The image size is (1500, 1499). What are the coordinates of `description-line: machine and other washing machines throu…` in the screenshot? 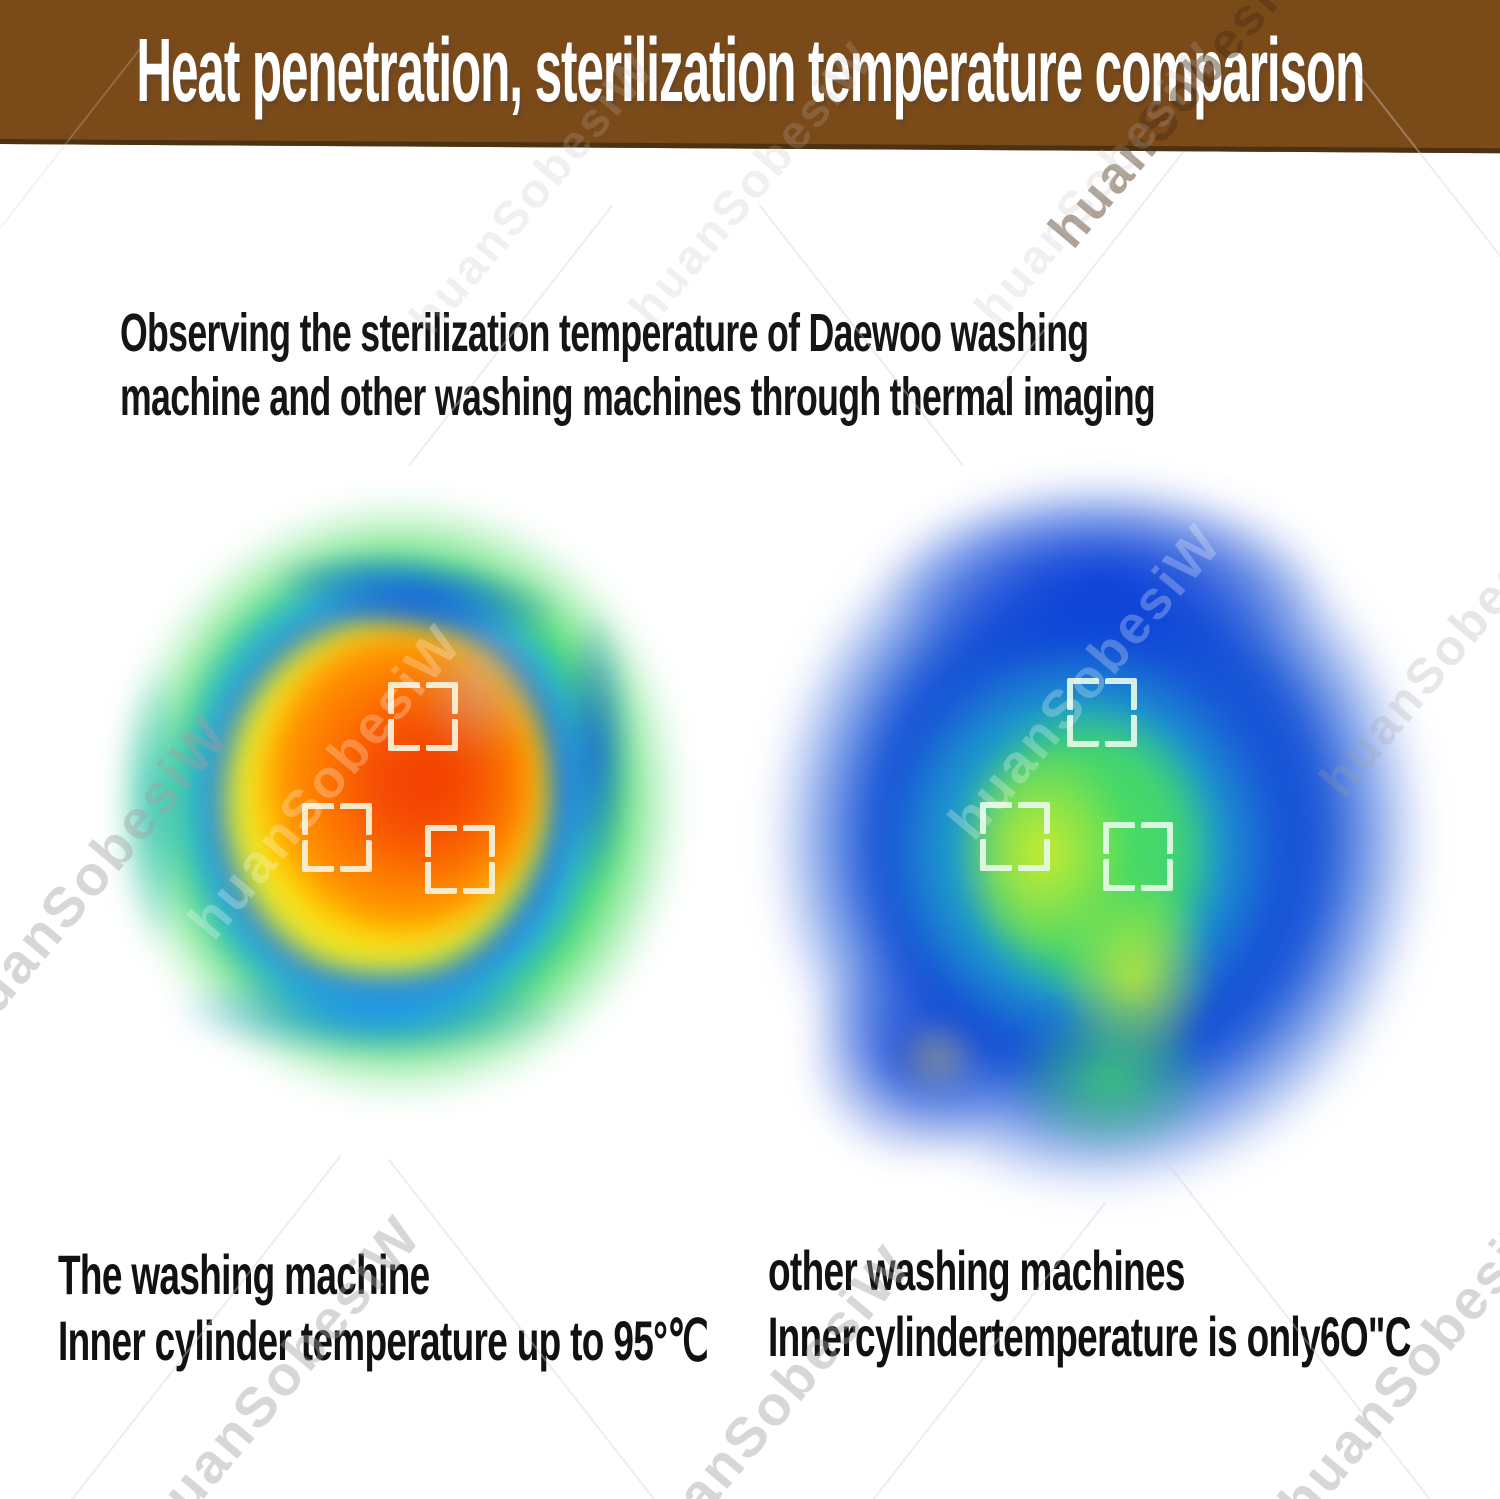 It's located at (810, 398).